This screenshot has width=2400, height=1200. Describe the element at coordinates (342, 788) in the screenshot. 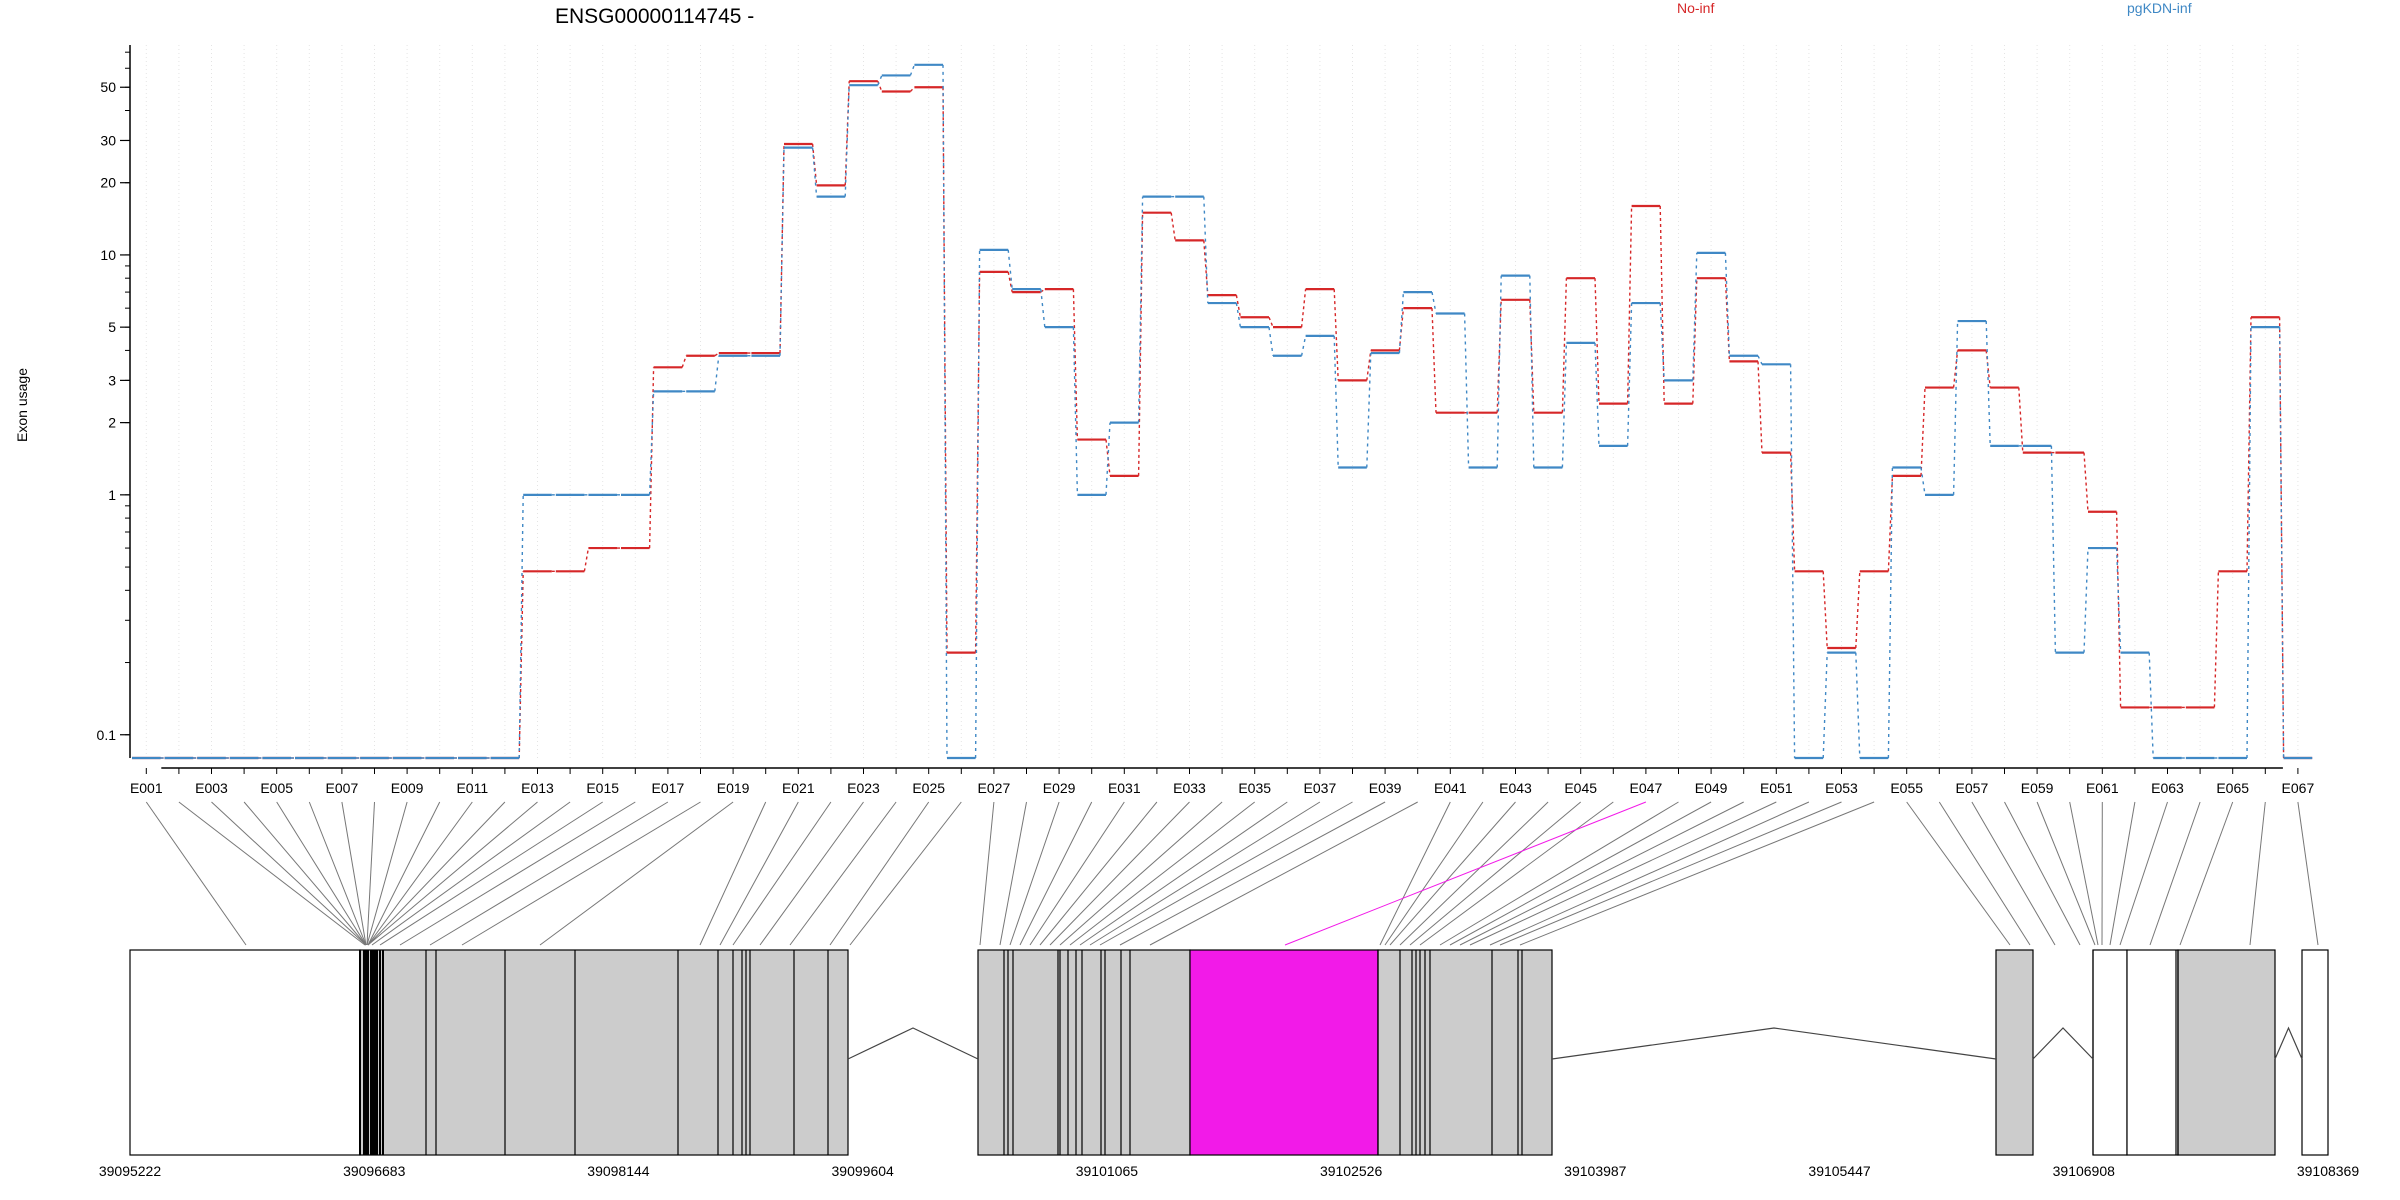

I see `x-tick-label: E007` at that location.